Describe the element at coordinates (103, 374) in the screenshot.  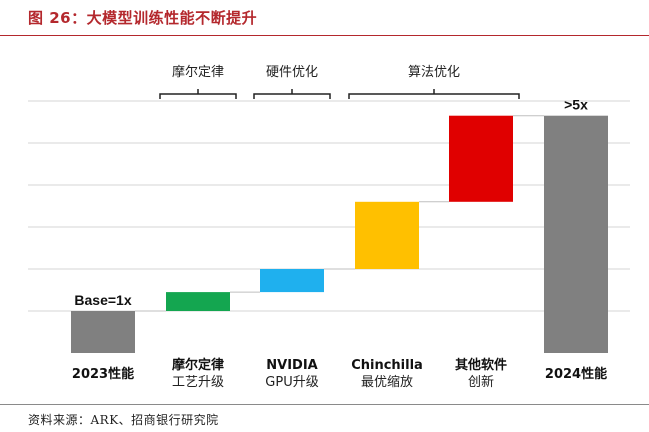
I see `x-tick-label: 2023性能` at that location.